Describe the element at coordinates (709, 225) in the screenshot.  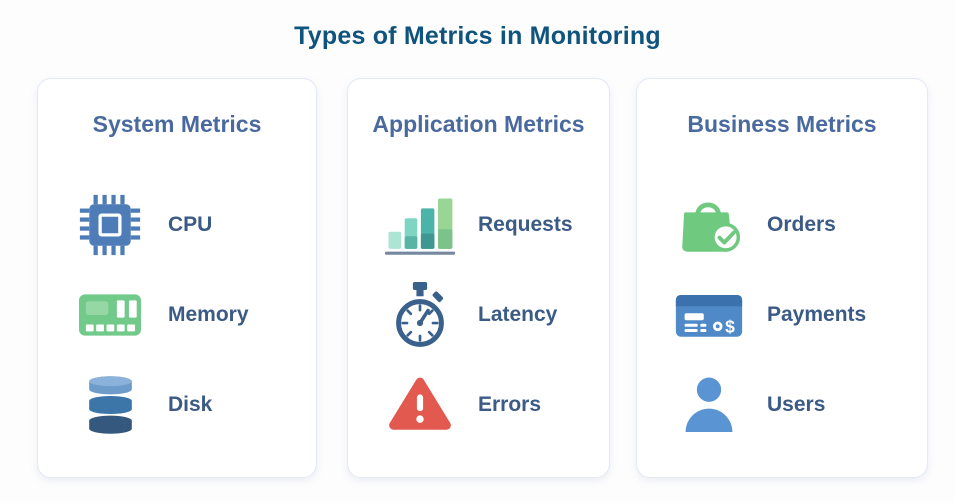
I see `orders-shopping-bag-icon` at that location.